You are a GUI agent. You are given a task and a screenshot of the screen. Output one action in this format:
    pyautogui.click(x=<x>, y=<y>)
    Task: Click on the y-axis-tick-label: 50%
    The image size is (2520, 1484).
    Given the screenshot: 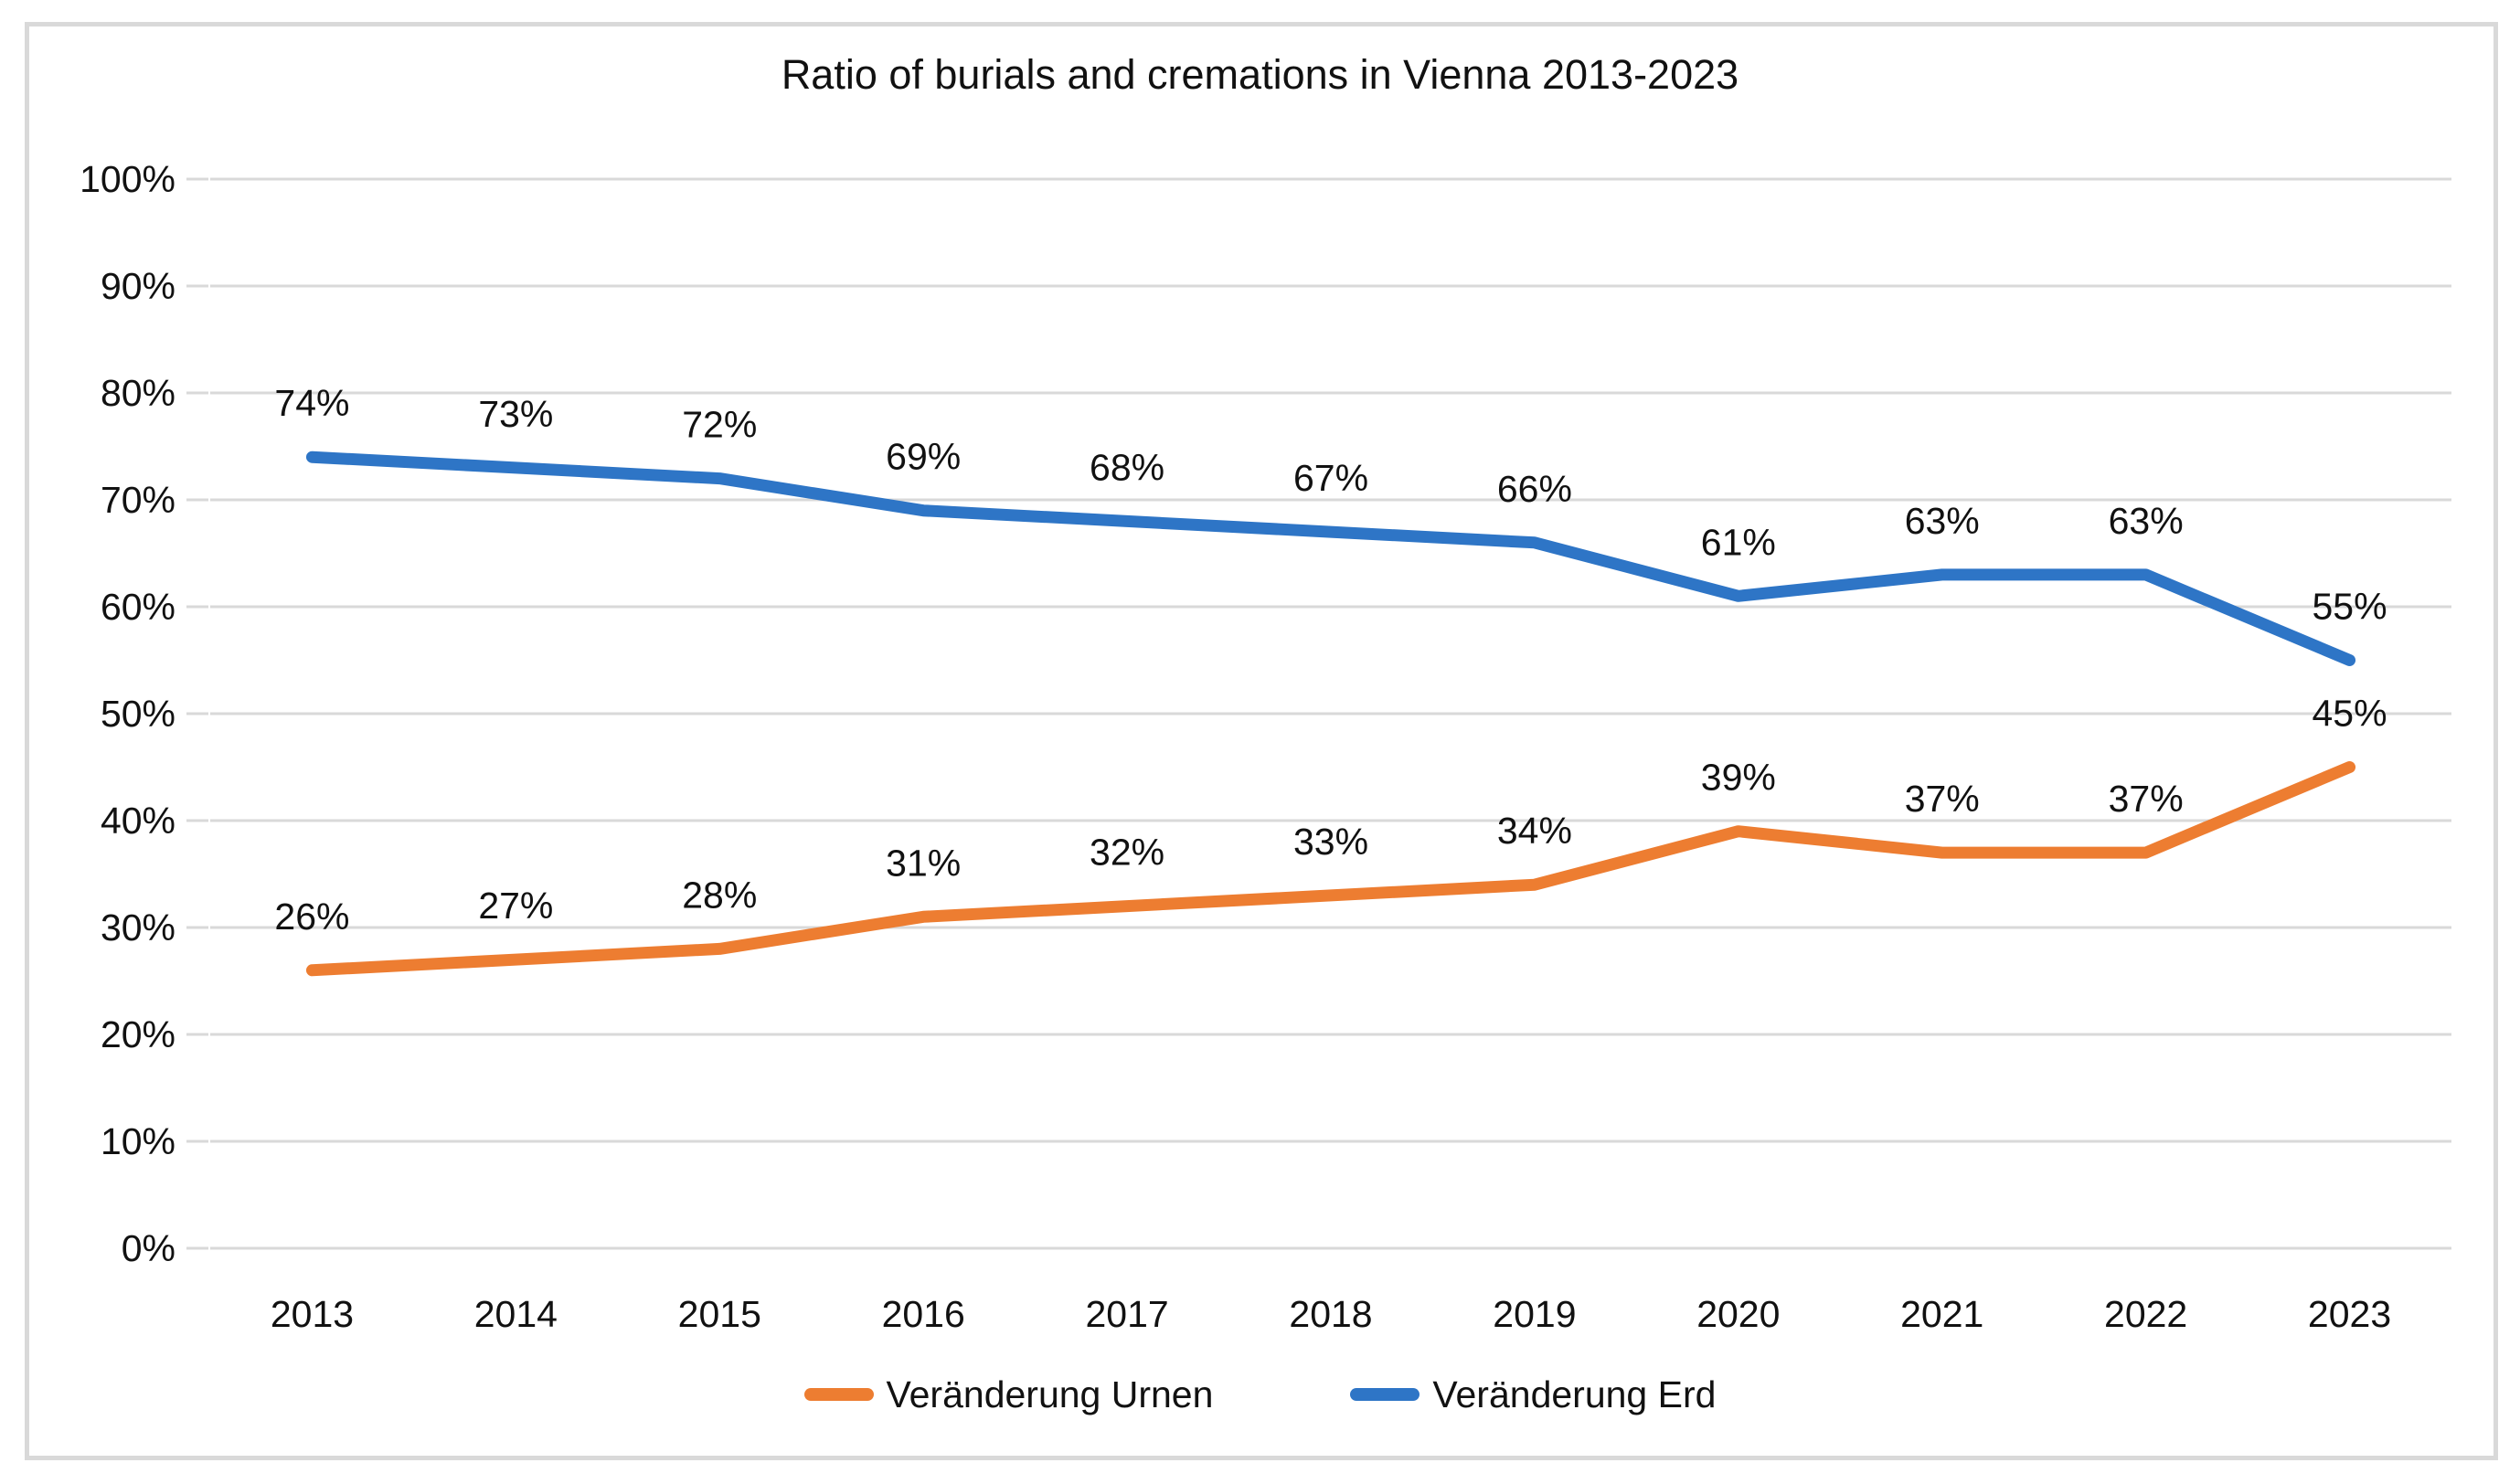 What is the action you would take?
    pyautogui.click(x=138, y=714)
    